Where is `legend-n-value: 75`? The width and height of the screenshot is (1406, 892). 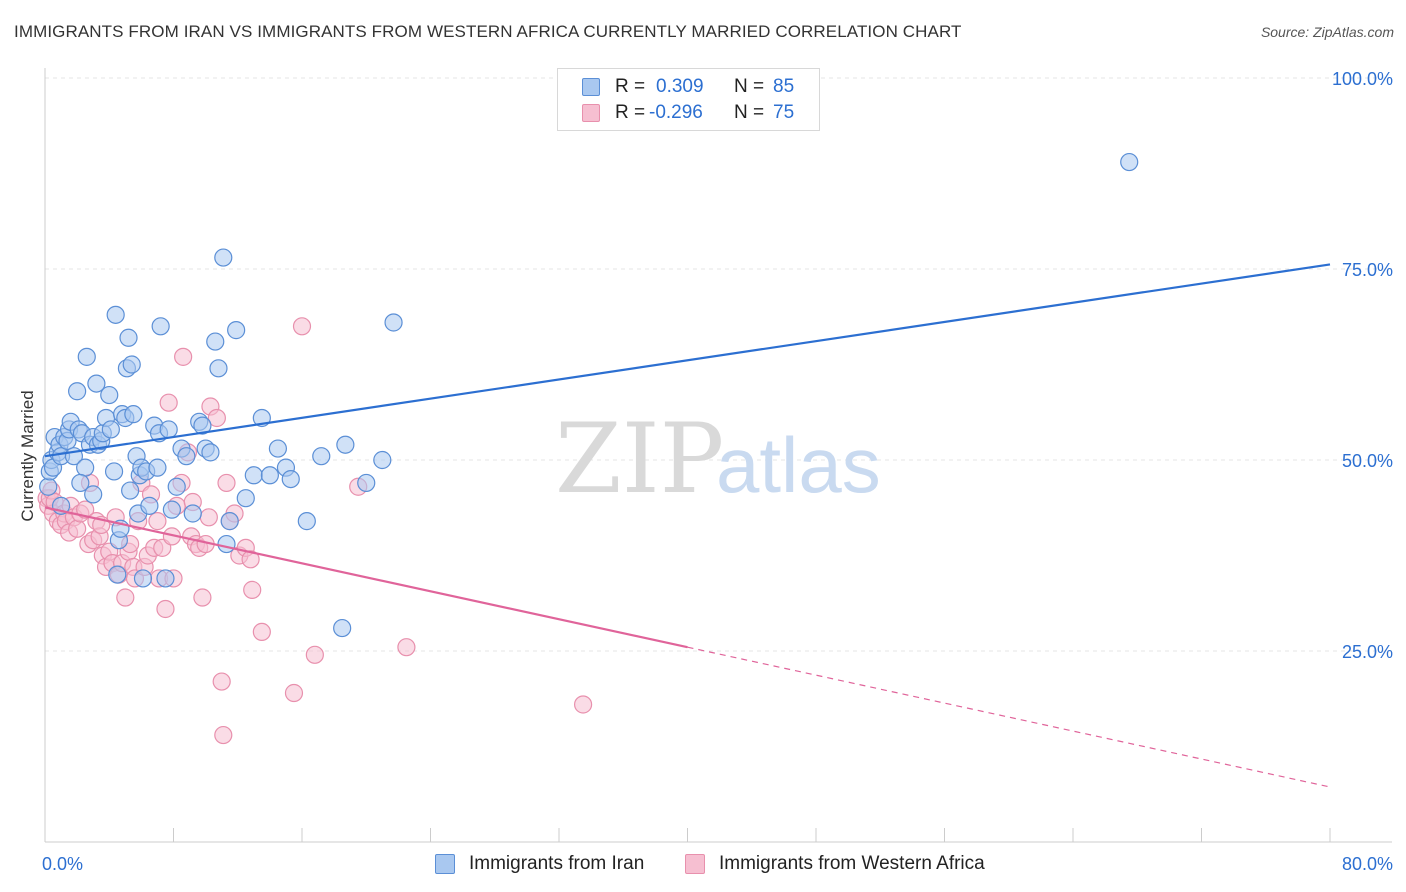
legend-n-value: 75 is located at coordinates (784, 112).